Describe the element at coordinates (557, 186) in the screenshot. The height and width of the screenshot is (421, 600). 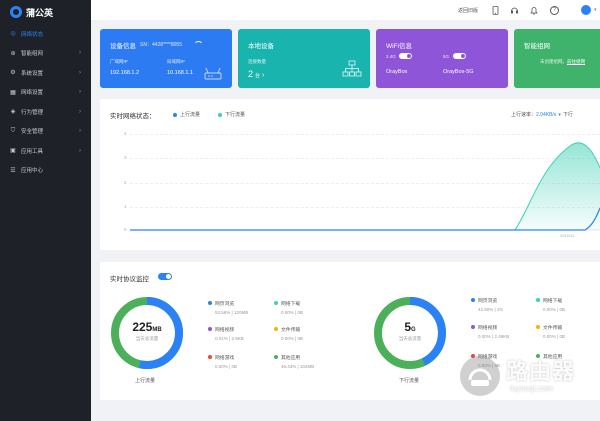
I see `download-area` at that location.